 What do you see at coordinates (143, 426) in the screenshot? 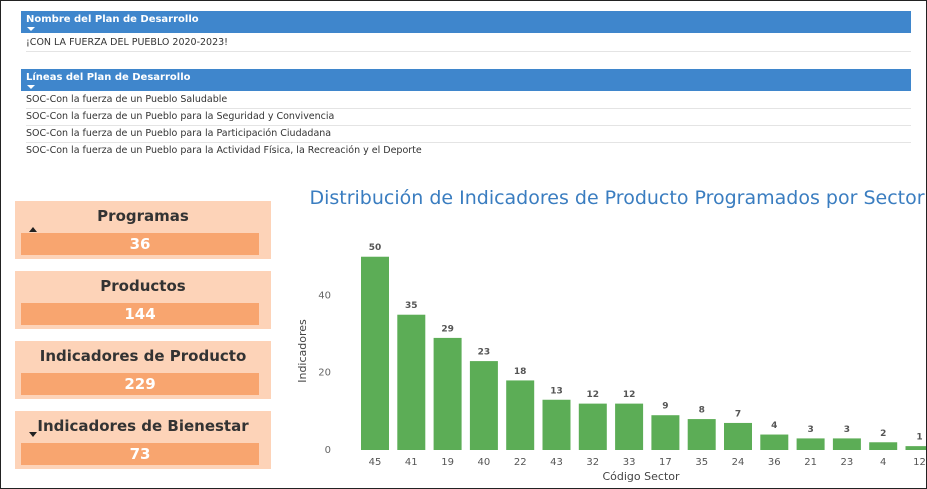
I see `kpi-label: Indicadores de Bienestar` at bounding box center [143, 426].